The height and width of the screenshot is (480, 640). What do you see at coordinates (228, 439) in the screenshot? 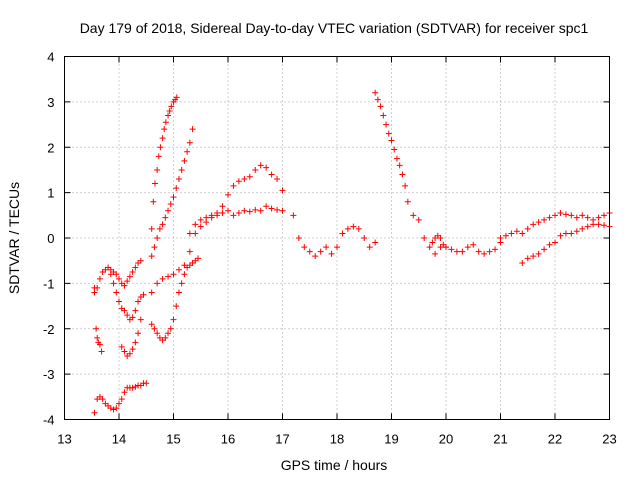
I see `x-tick-label: 16` at bounding box center [228, 439].